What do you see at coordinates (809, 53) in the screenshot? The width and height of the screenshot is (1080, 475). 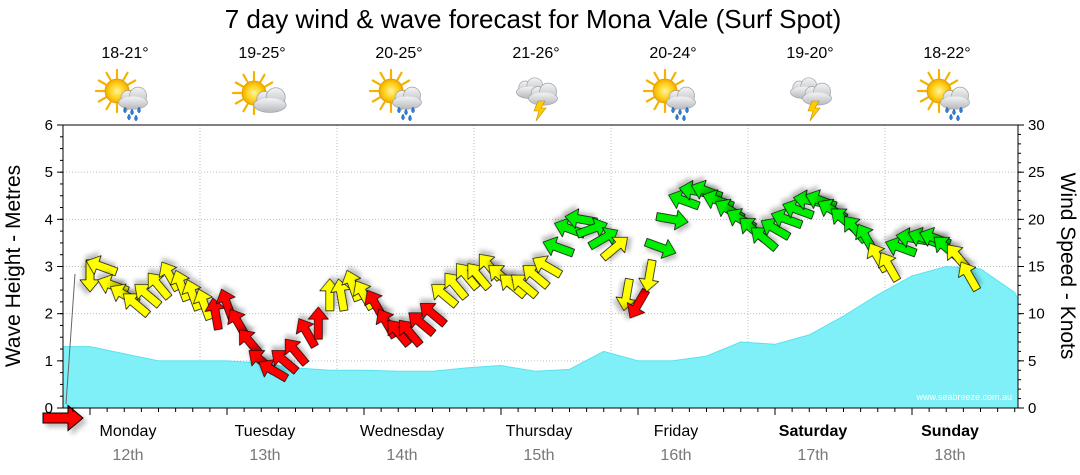 I see `day-temperature: 19-20°` at bounding box center [809, 53].